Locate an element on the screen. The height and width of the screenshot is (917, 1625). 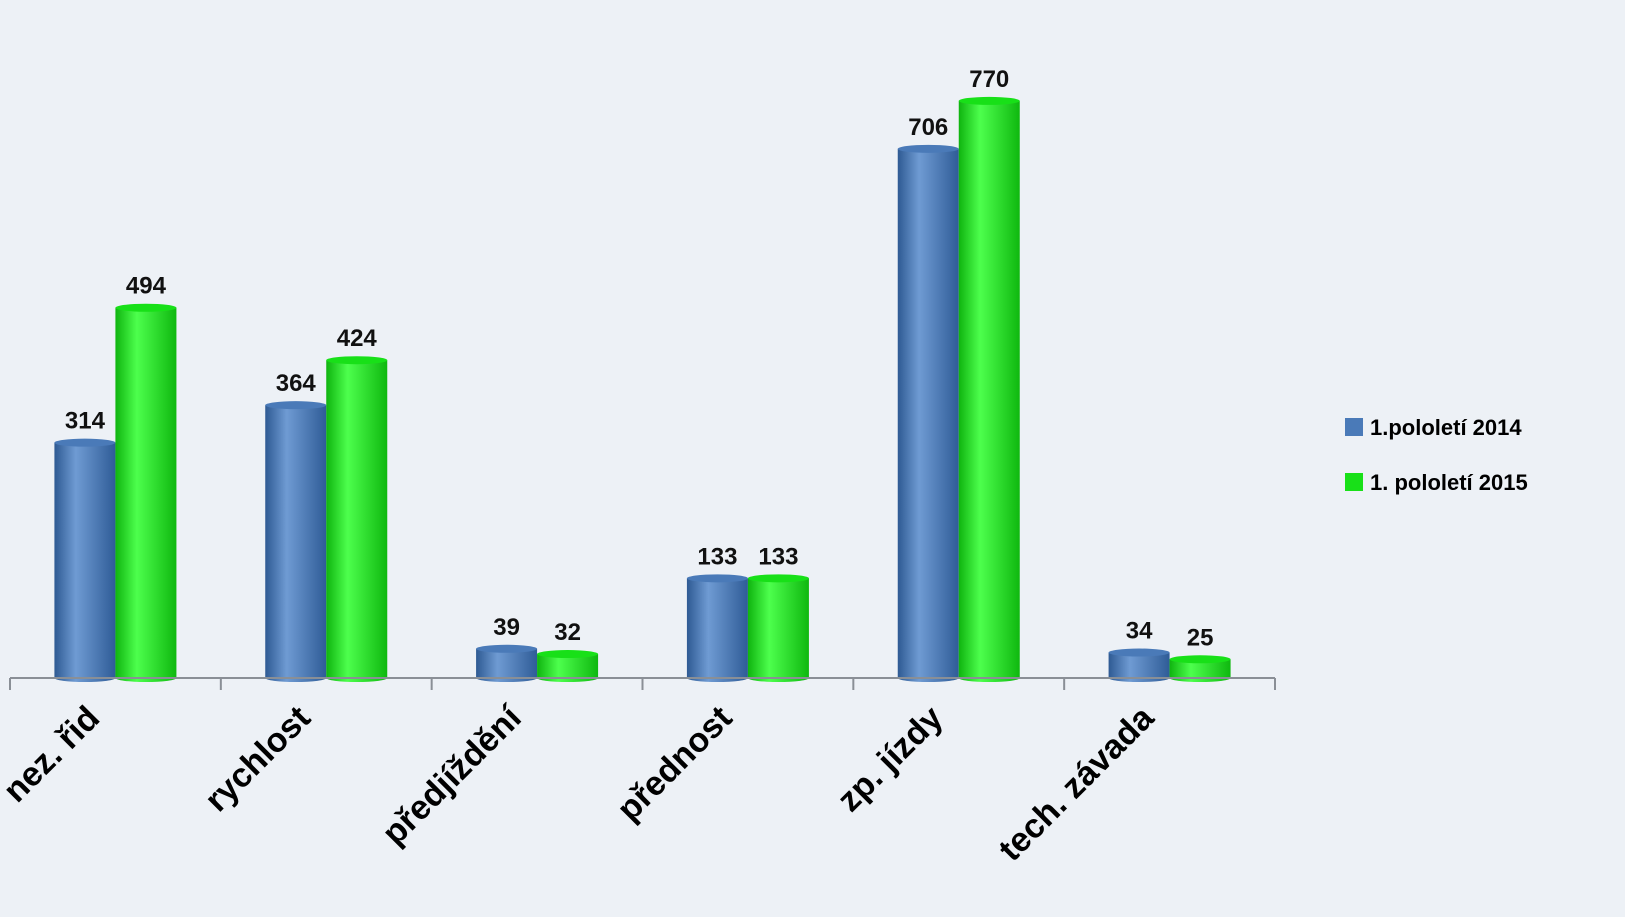
x-tick-label: tech. závada is located at coordinates (1076, 783).